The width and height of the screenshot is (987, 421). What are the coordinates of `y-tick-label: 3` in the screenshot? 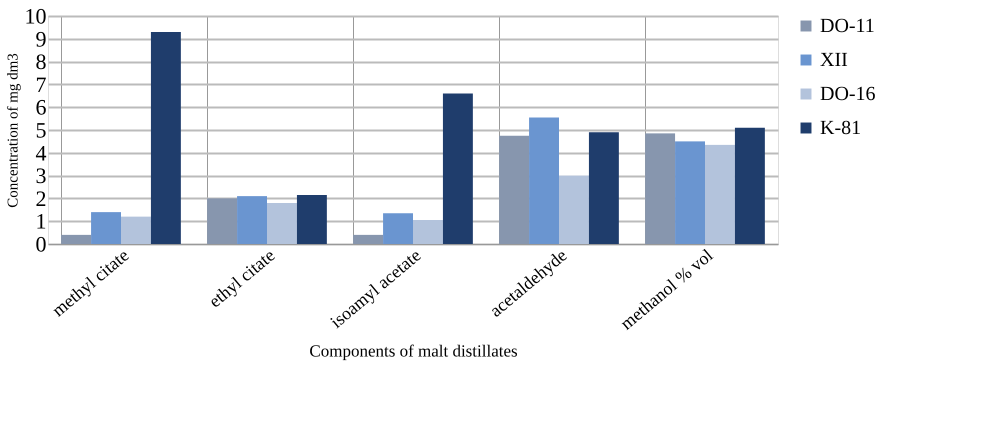 It's located at (41, 175).